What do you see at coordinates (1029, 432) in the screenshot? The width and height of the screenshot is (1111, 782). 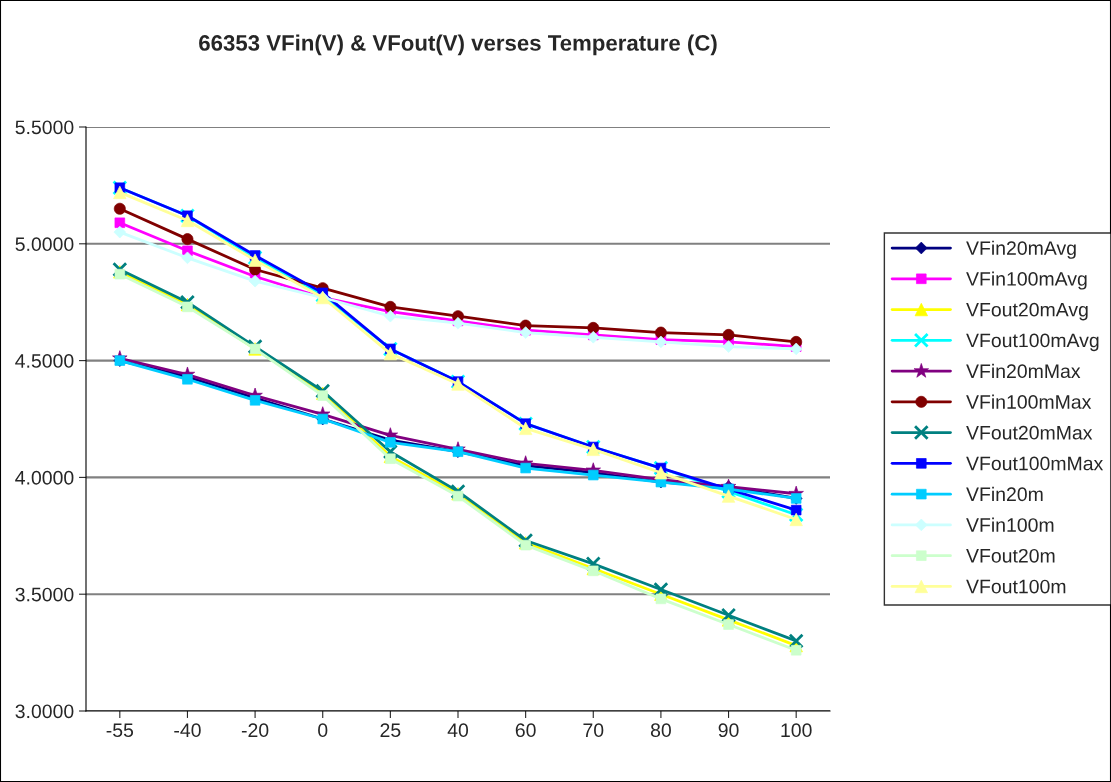 I see `legend-label: VFout20mMax` at bounding box center [1029, 432].